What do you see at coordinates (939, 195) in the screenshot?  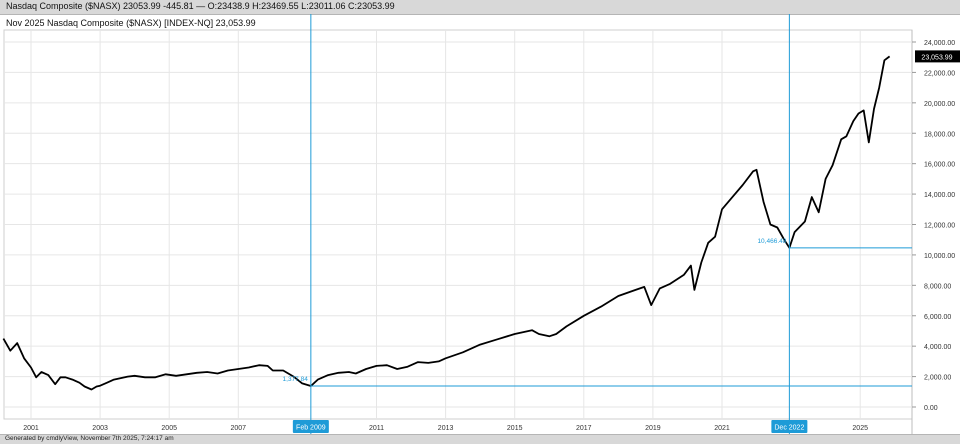 I see `y-tick-label: 14,000.00` at bounding box center [939, 195].